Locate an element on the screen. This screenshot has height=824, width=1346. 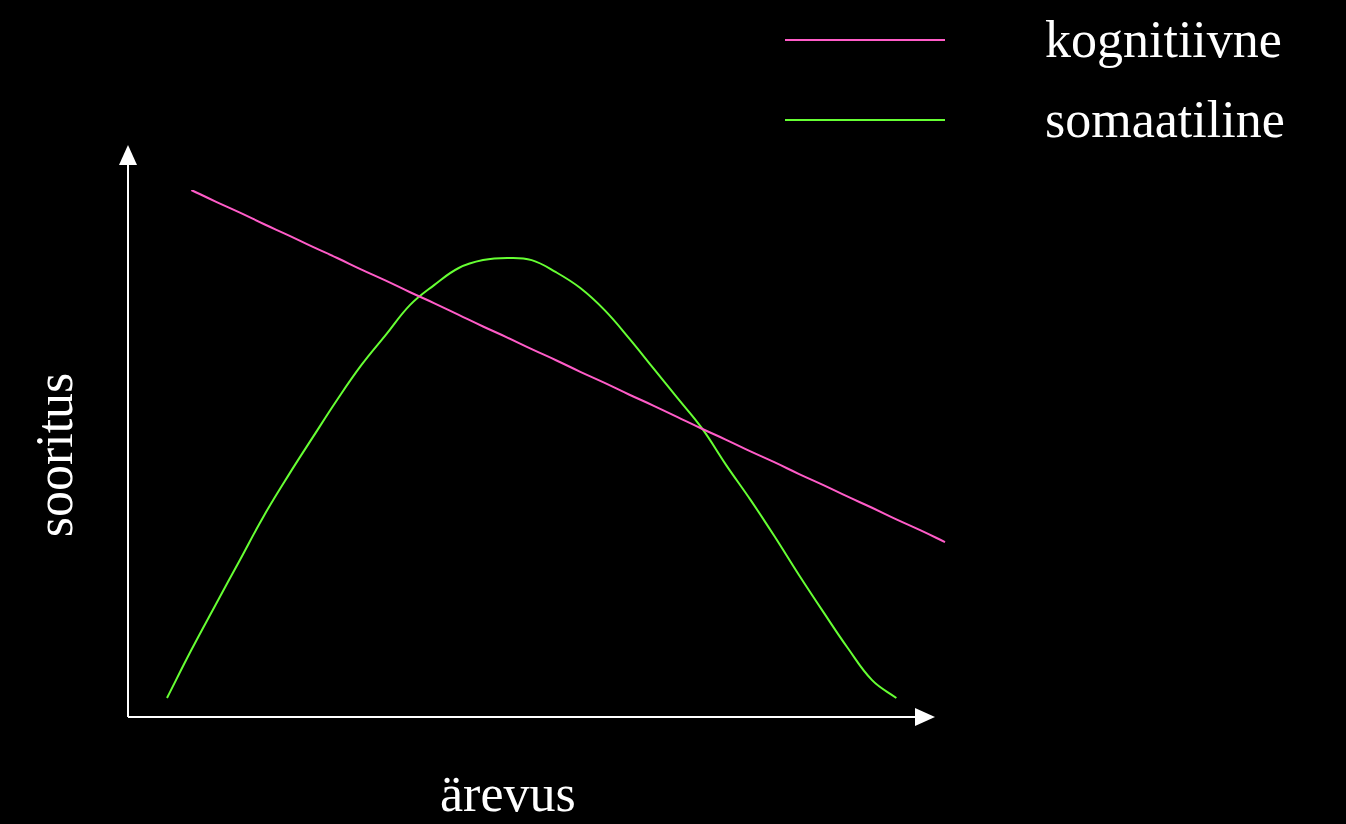
x-axis-title: ärevus is located at coordinates (508, 793).